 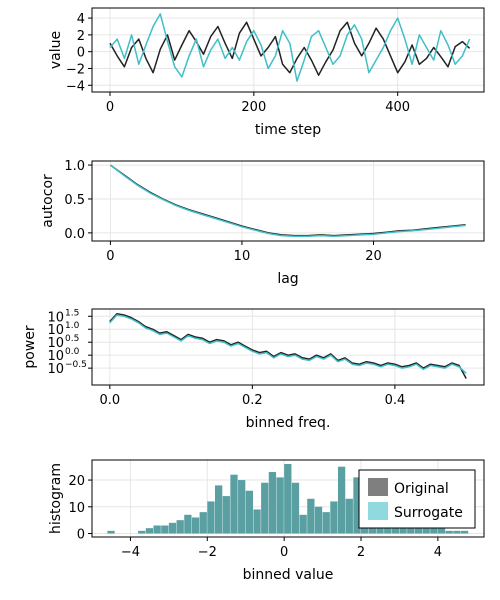 I want to click on power-ytick-label-1: 10, so click(x=55, y=356).